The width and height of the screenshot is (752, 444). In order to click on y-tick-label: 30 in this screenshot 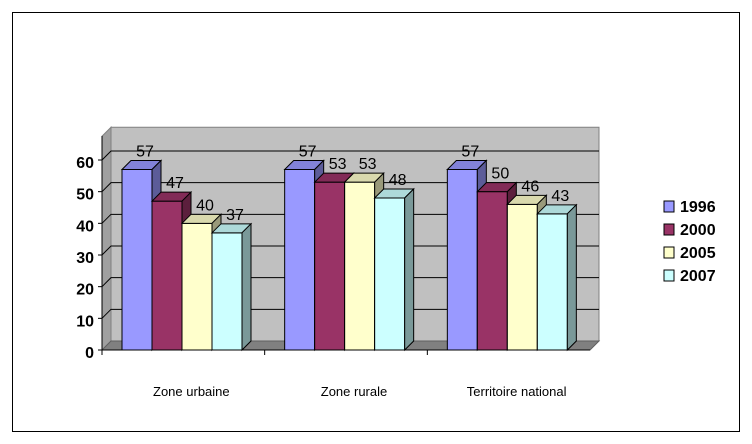, I will do `click(85, 258)`.